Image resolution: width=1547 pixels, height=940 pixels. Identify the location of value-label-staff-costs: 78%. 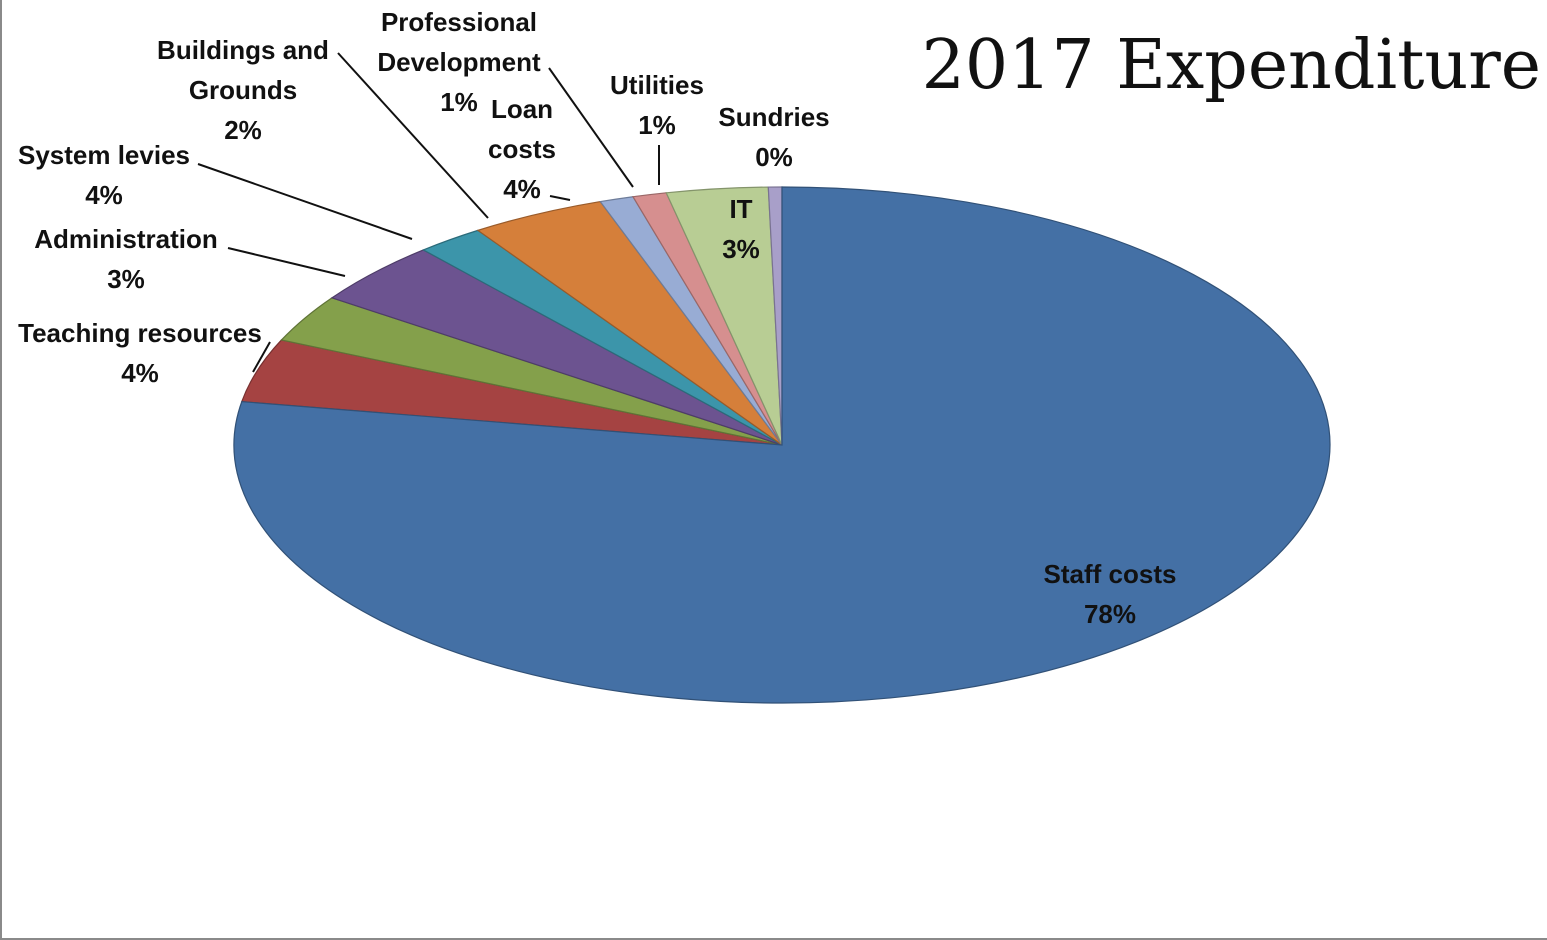
(1110, 614).